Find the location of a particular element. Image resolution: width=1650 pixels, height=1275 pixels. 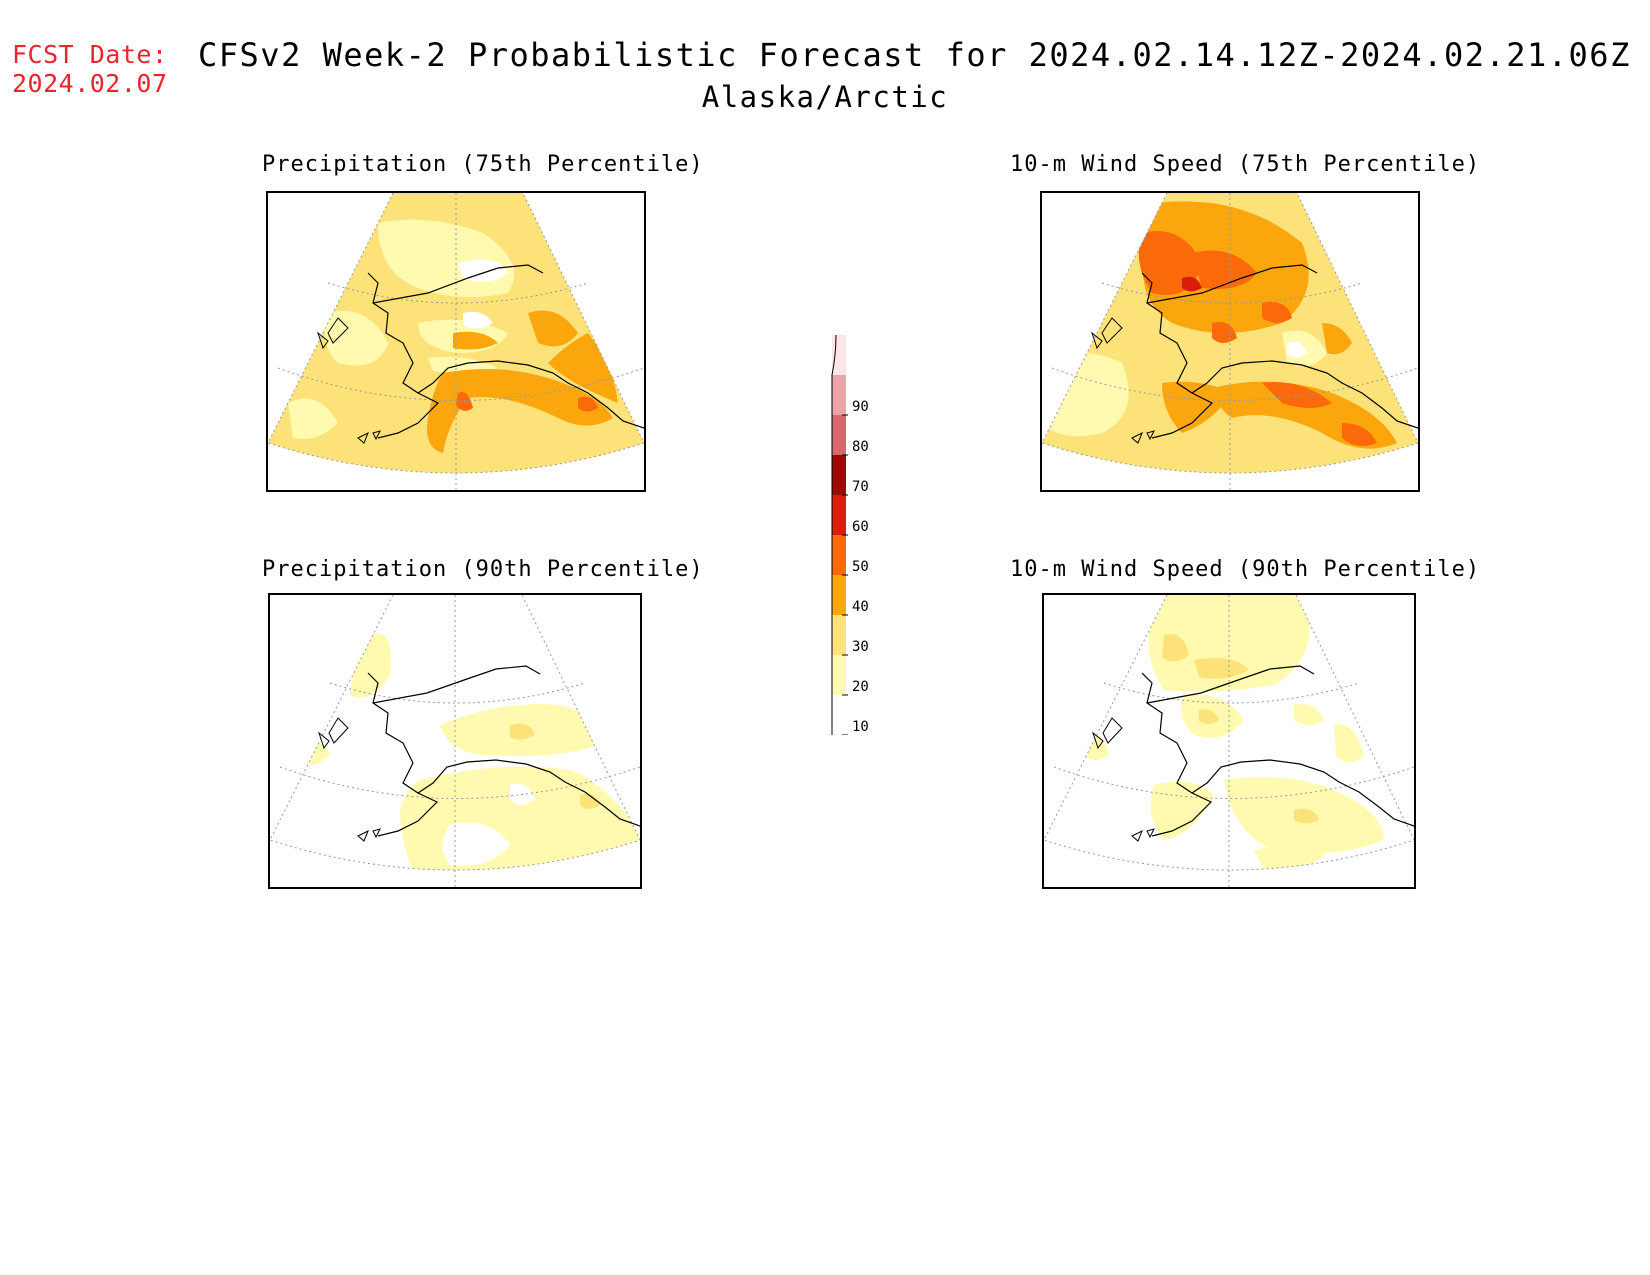

forecast-date-block: FCST Date: 2024.02.07 is located at coordinates (90, 69).